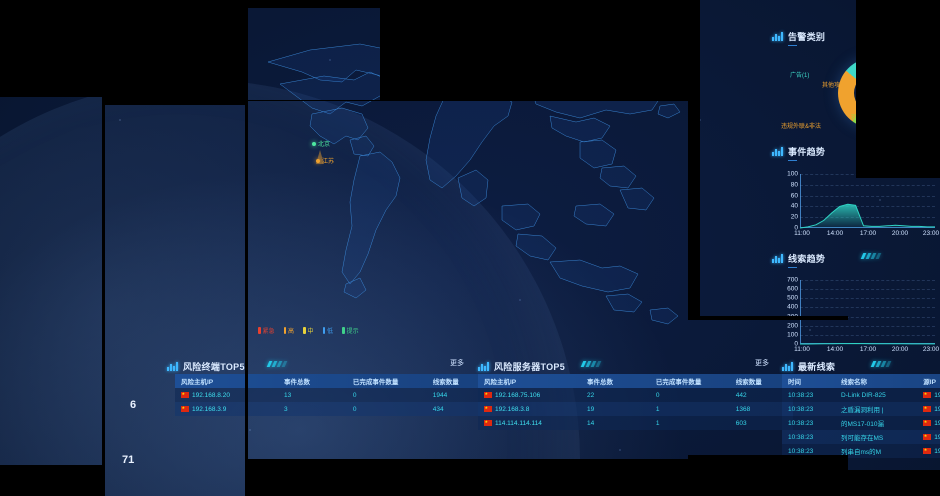  What do you see at coordinates (792, 298) in the screenshot?
I see `y-tick: 500` at bounding box center [792, 298].